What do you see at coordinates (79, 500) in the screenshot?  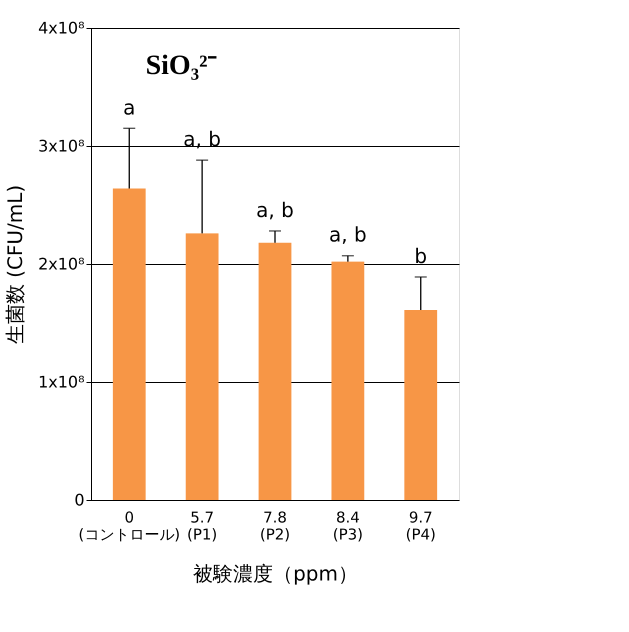 I see `y-tick-label: 0` at bounding box center [79, 500].